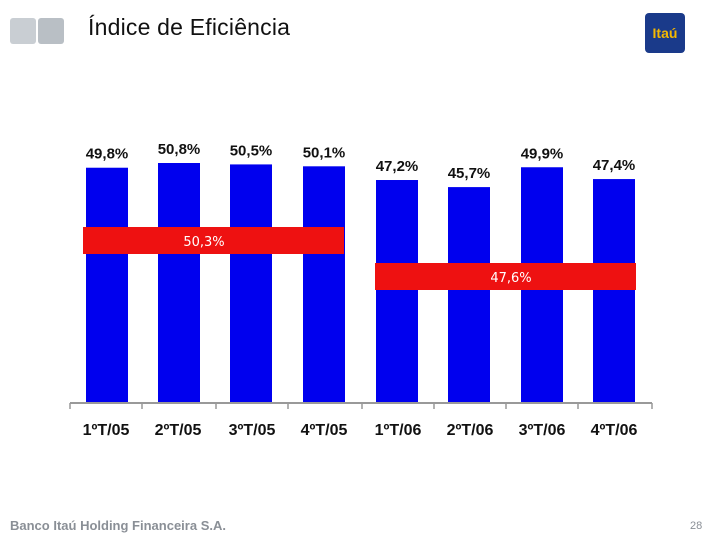 The height and width of the screenshot is (540, 720). What do you see at coordinates (398, 430) in the screenshot?
I see `x-tick-label-5: 1ºT/06` at bounding box center [398, 430].